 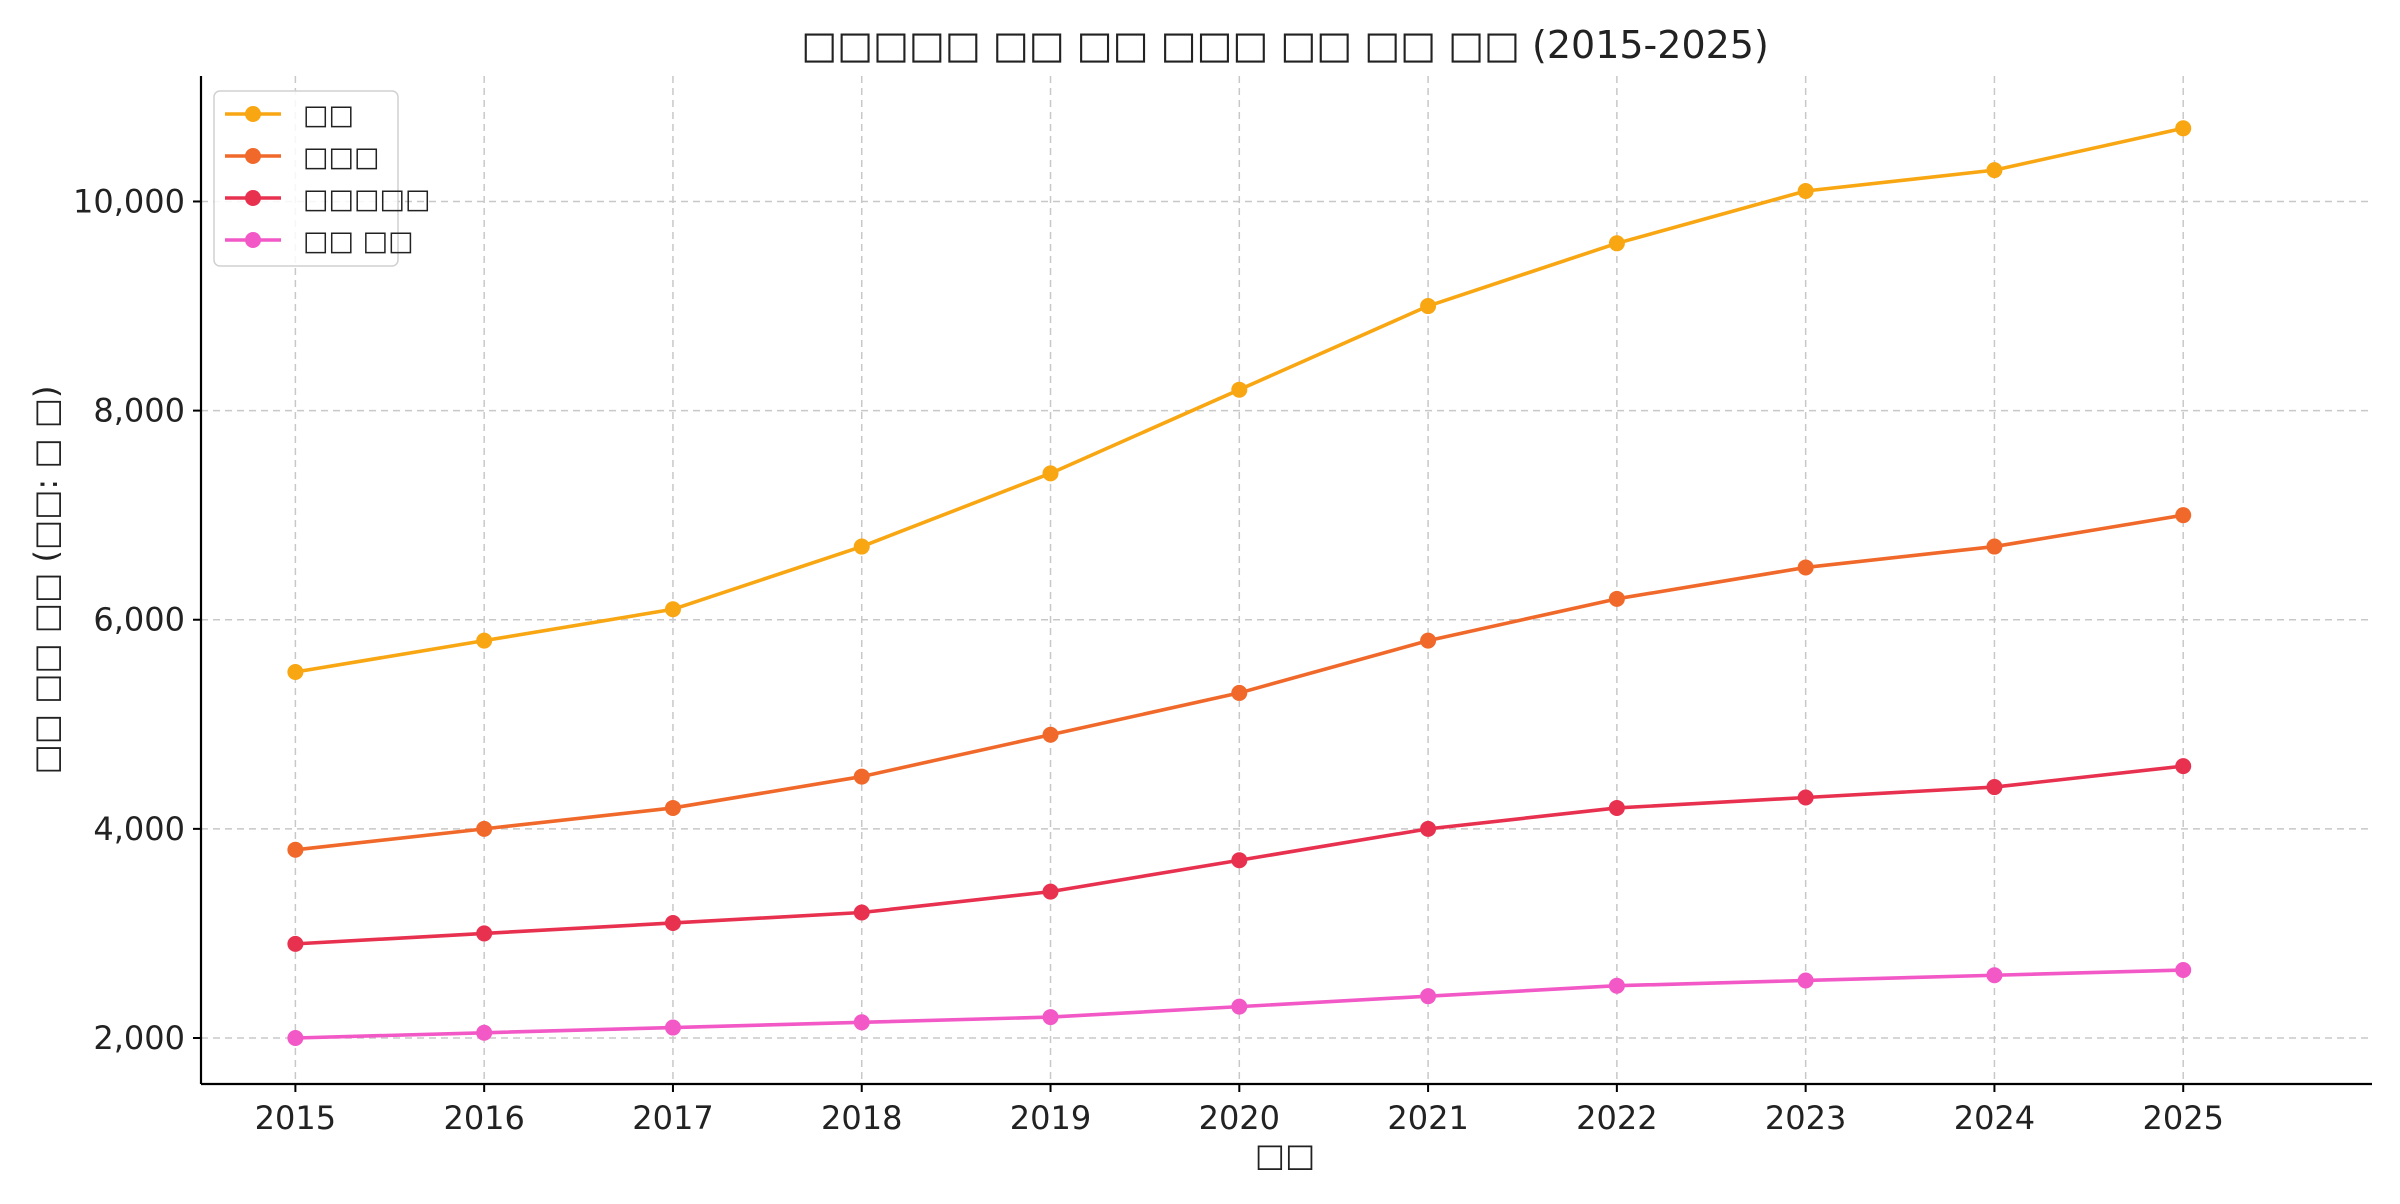 What do you see at coordinates (295, 1118) in the screenshot?
I see `x-tick-label: 2015` at bounding box center [295, 1118].